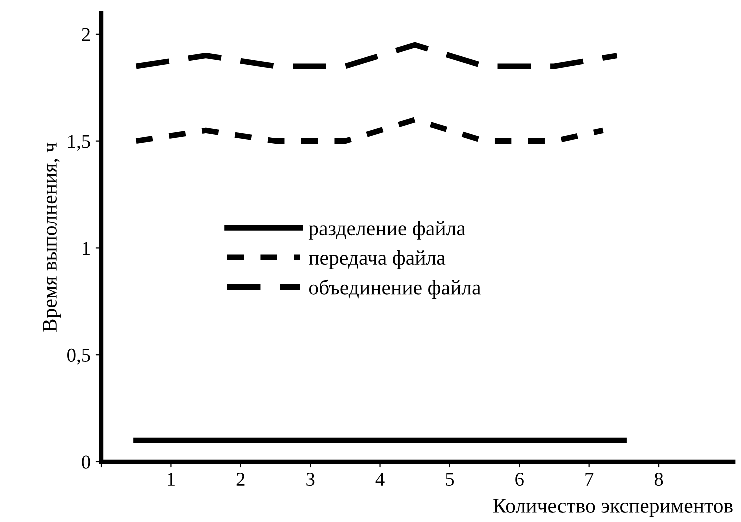 Image resolution: width=741 pixels, height=522 pixels. What do you see at coordinates (52, 237) in the screenshot?
I see `y-axis-title: Время выполнения, ч` at bounding box center [52, 237].